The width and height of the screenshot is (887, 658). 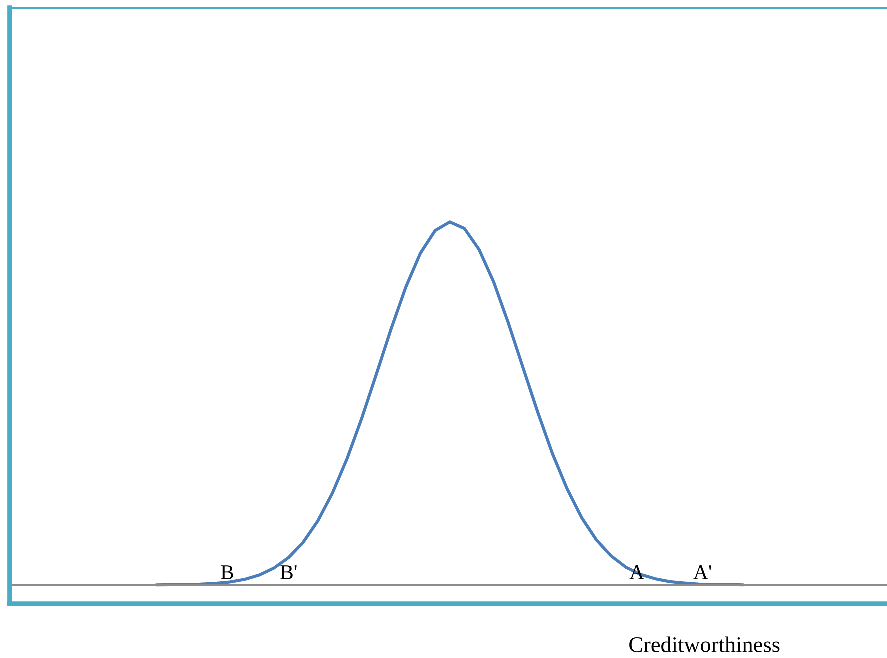 What do you see at coordinates (703, 573) in the screenshot?
I see `annotation: A'` at bounding box center [703, 573].